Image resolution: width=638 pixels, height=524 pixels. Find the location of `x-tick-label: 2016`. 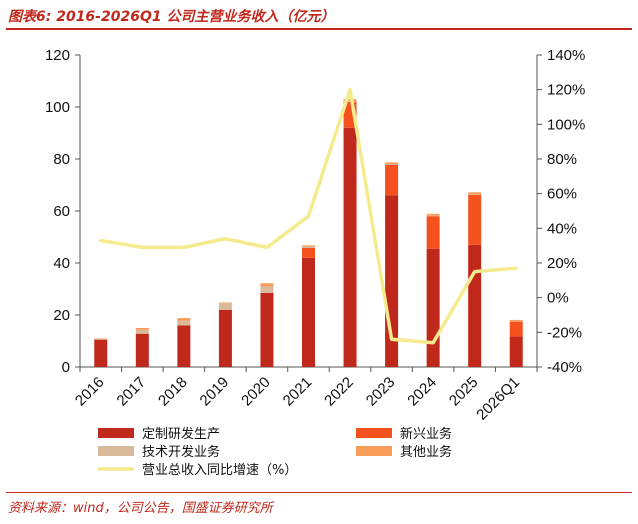

x-tick-label: 2016 is located at coordinates (90, 392).